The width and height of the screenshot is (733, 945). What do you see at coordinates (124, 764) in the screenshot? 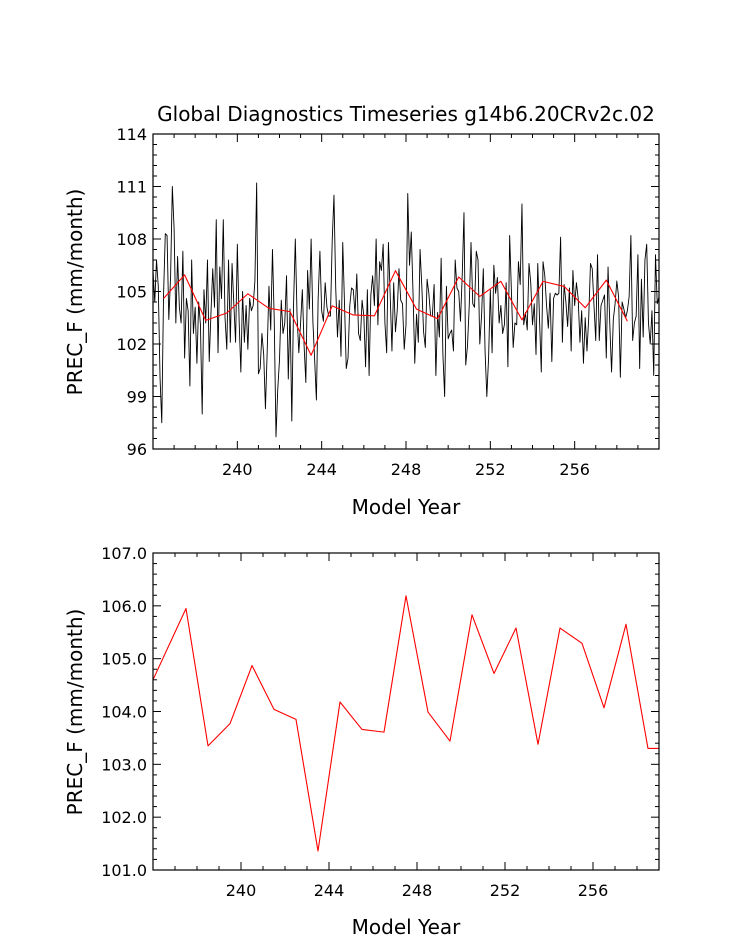
I see `bottom-y-tick-label: 103.0` at bounding box center [124, 764].